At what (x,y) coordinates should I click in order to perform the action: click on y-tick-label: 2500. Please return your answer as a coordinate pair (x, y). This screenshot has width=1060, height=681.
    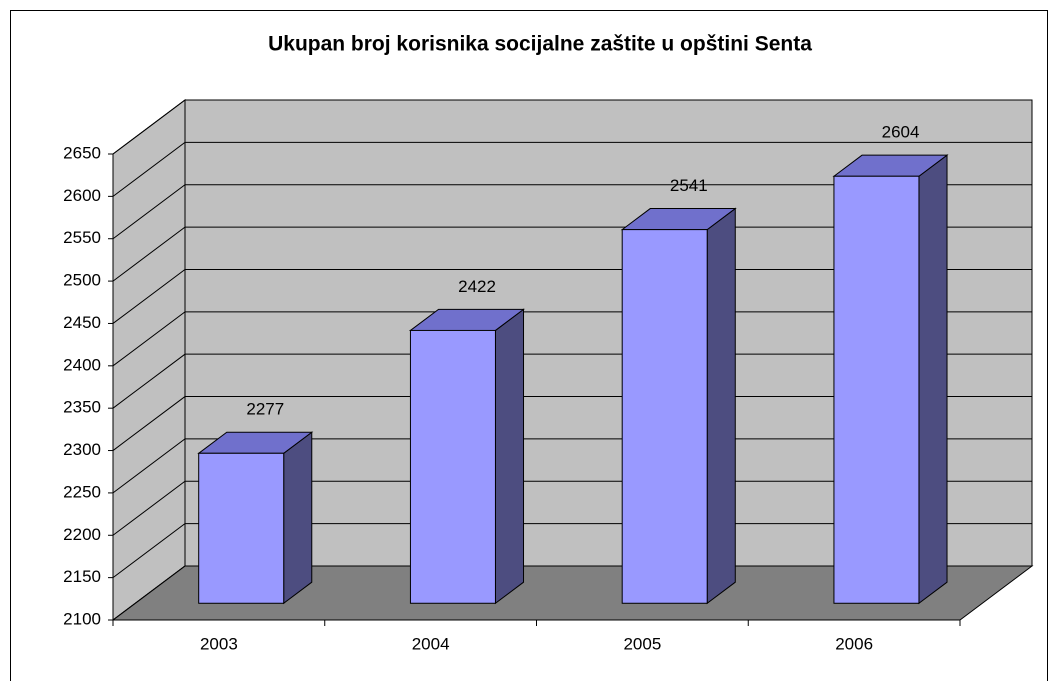
    Looking at the image, I should click on (82, 280).